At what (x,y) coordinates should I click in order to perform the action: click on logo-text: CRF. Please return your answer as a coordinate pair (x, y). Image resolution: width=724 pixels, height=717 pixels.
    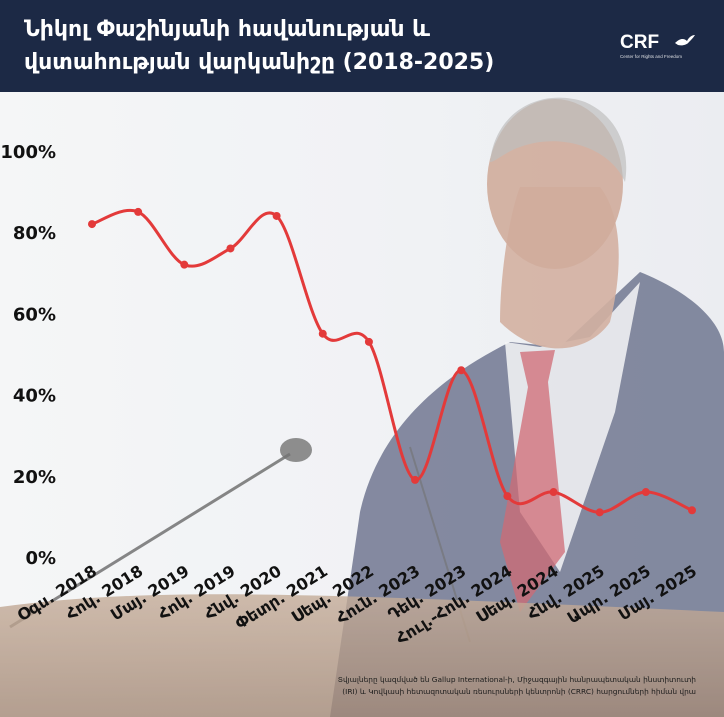
    Looking at the image, I should click on (640, 42).